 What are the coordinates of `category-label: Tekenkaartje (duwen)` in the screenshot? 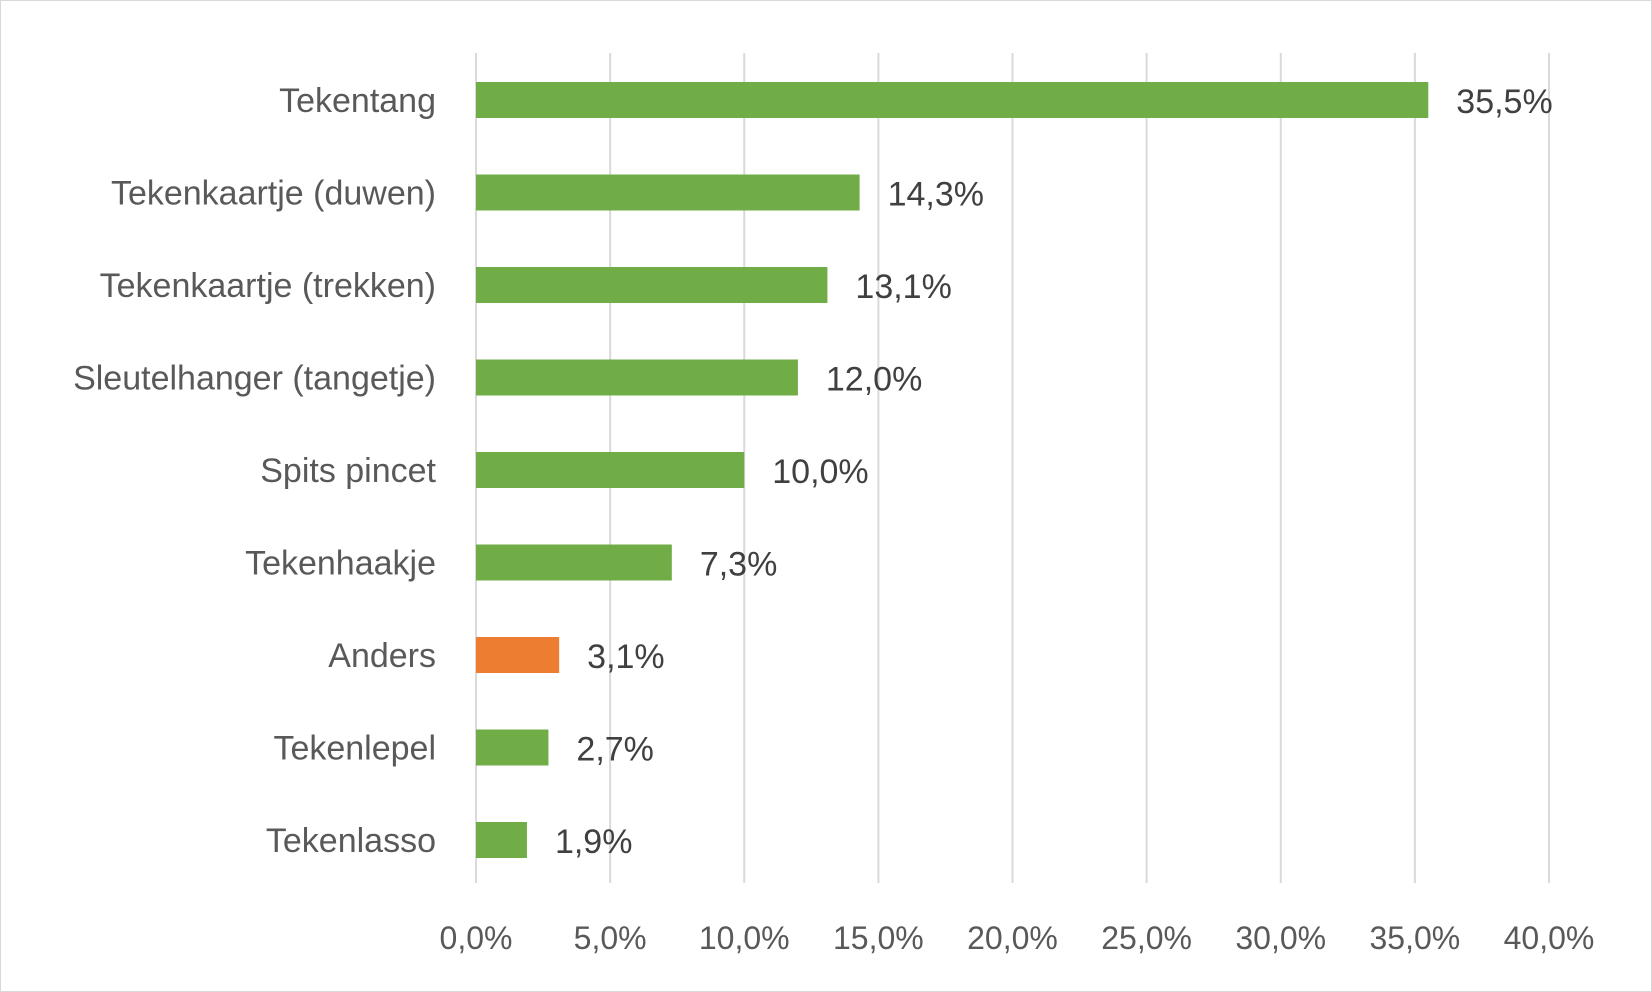 It's located at (273, 194).